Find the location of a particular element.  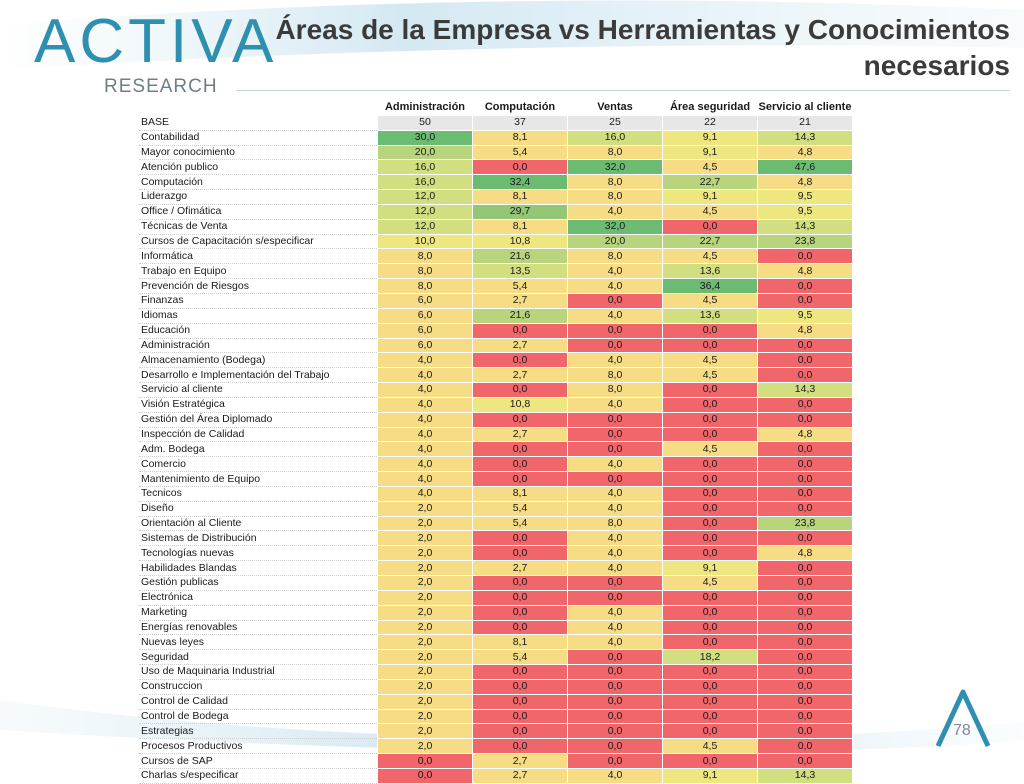

row-label: Gestión publicas is located at coordinates (258, 583).